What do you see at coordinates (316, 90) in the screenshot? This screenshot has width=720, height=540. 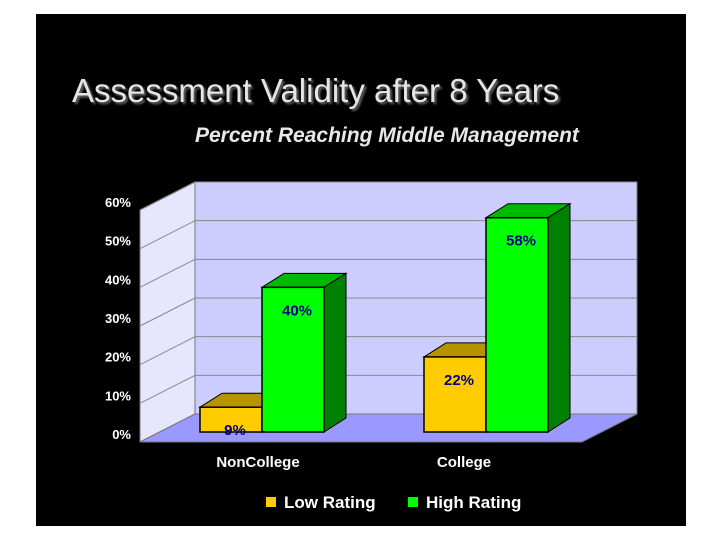 I see `chart-title: Assessment Validity after 8 Years` at bounding box center [316, 90].